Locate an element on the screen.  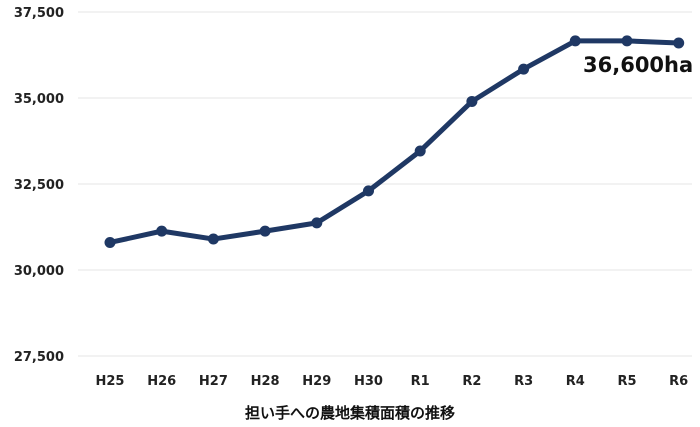
x-axis-label: 担い手への農地集積面積の推移 is located at coordinates (350, 413).